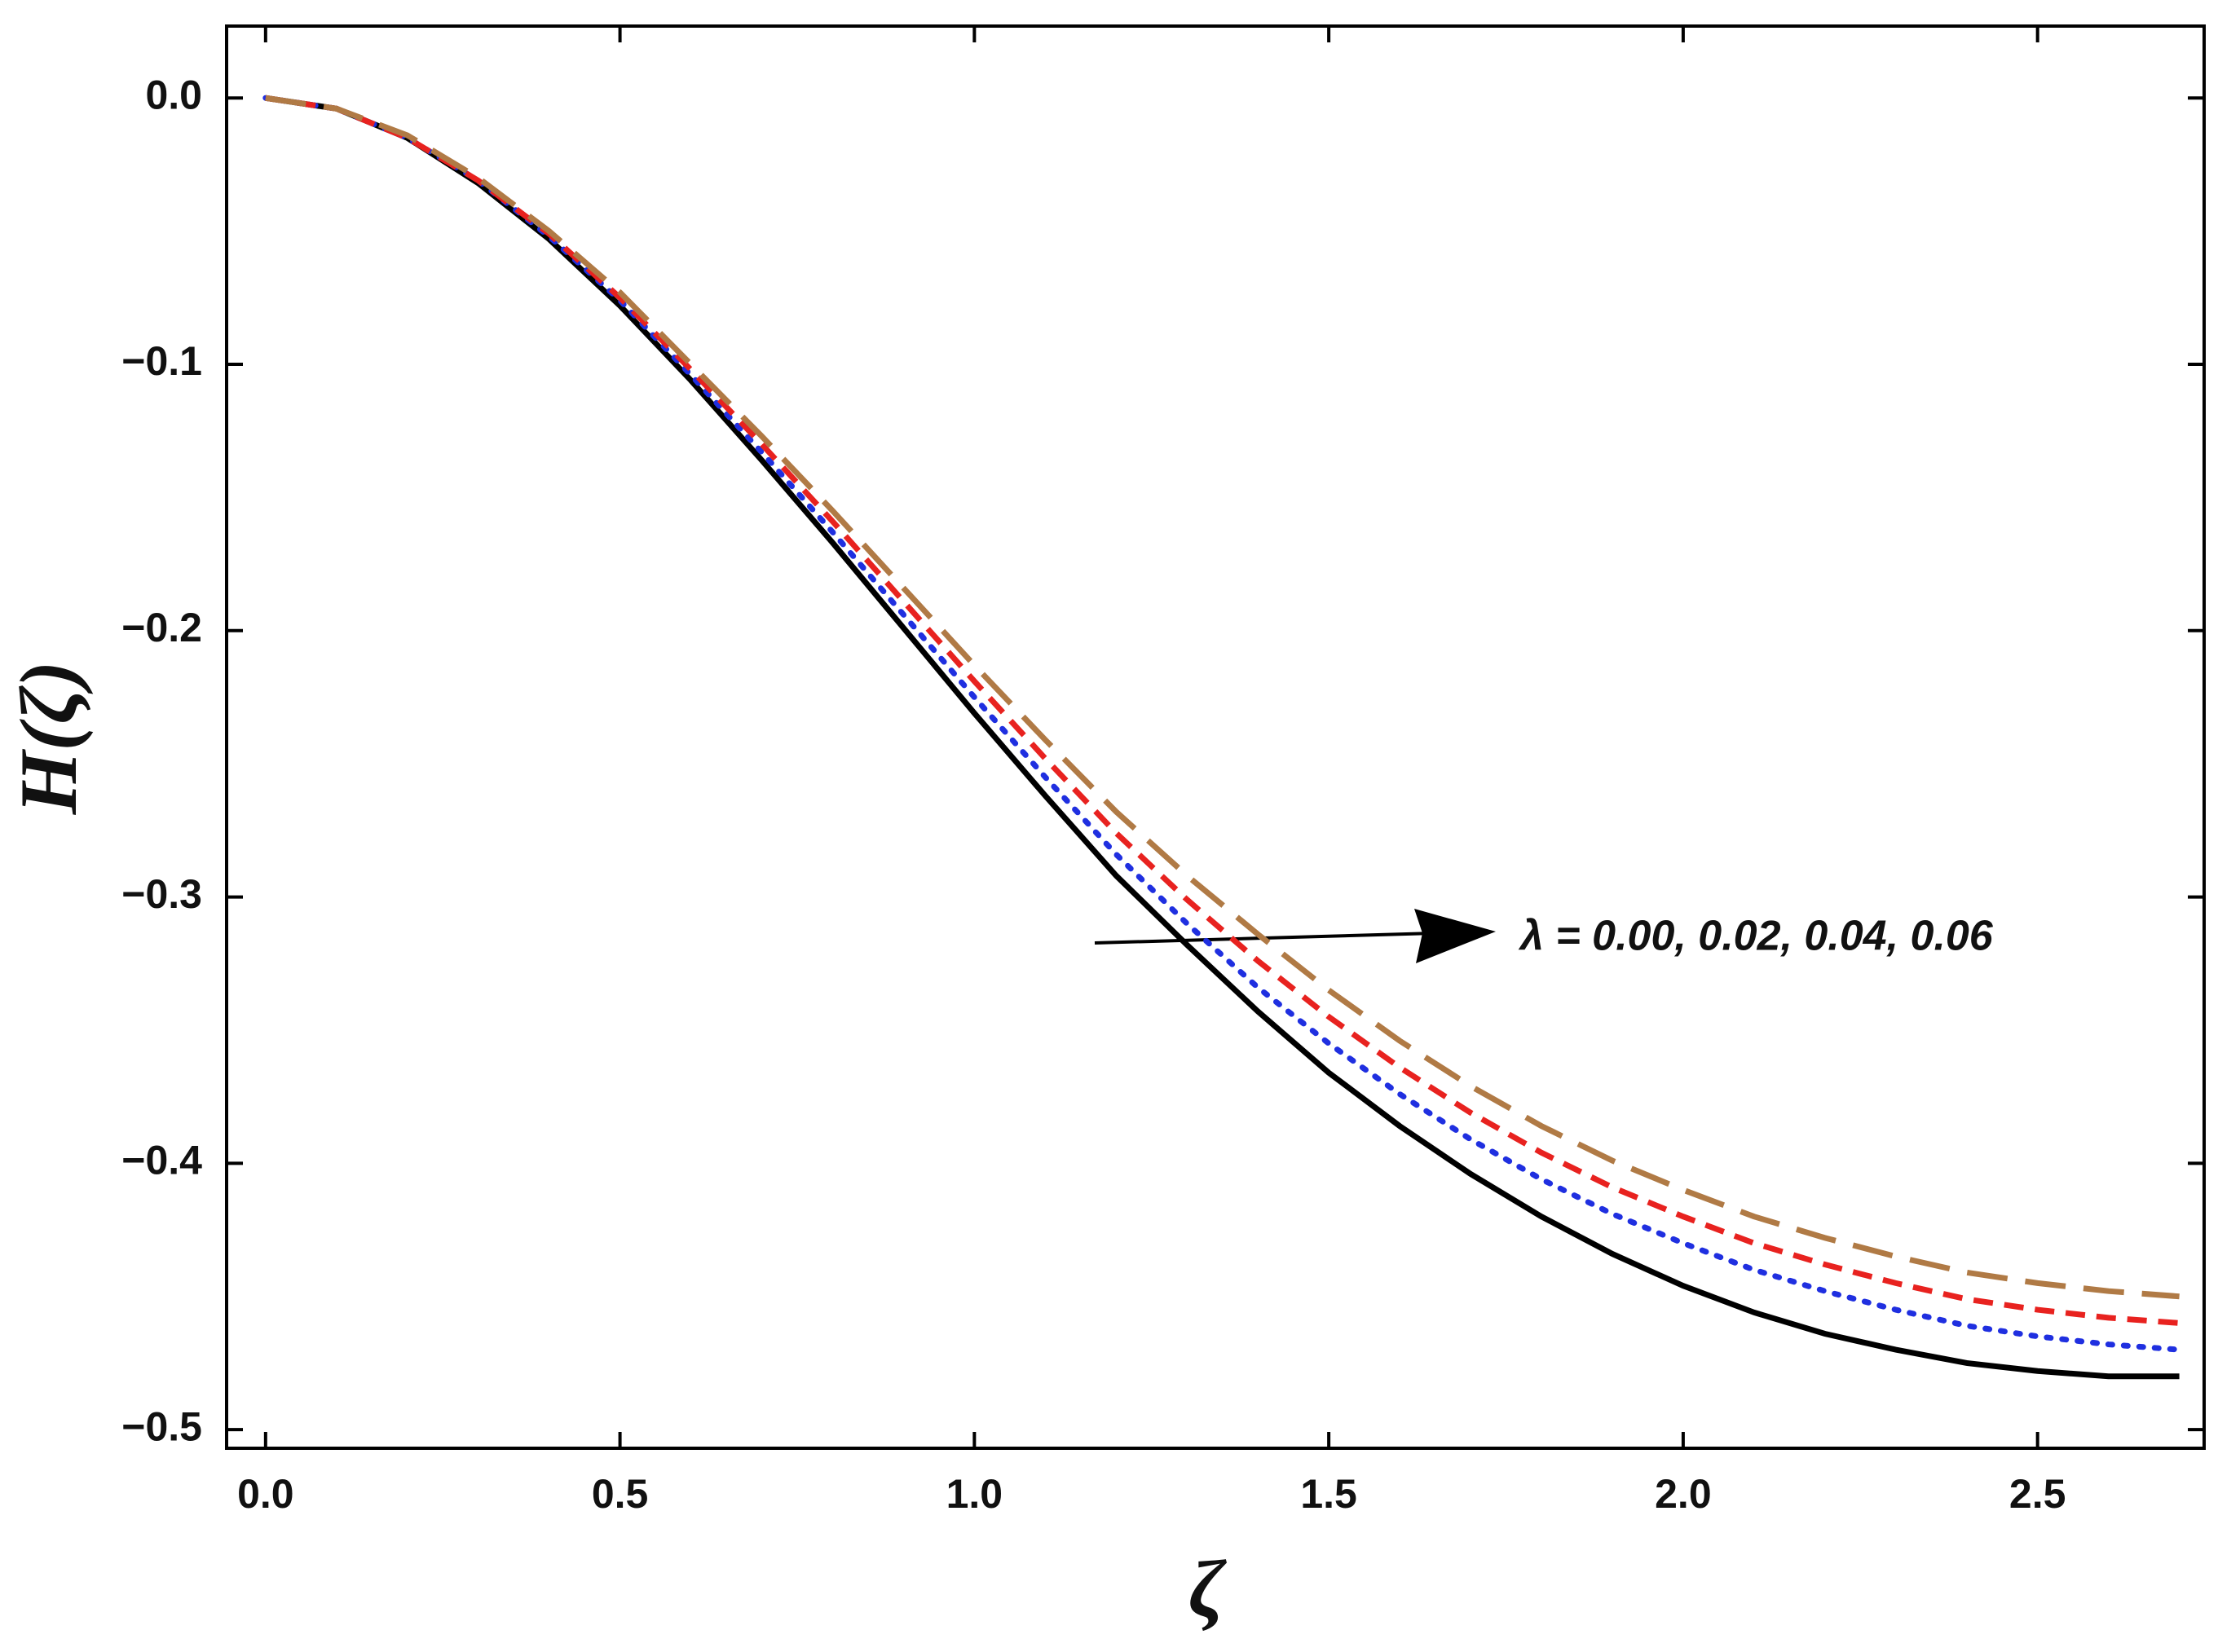  Describe the element at coordinates (1684, 1494) in the screenshot. I see `x-tick-label: 2.0` at that location.